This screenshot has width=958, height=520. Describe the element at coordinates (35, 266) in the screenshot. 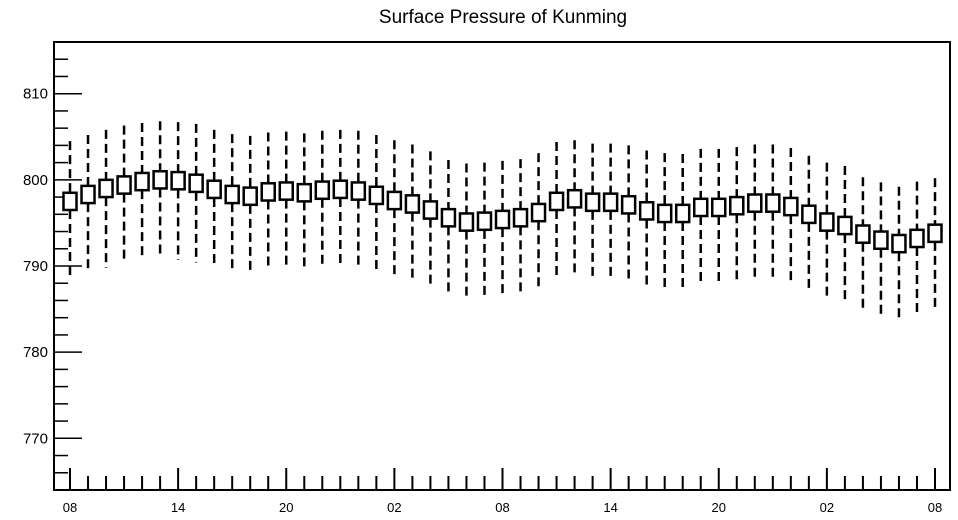

I see `y-tick-label: 790` at that location.